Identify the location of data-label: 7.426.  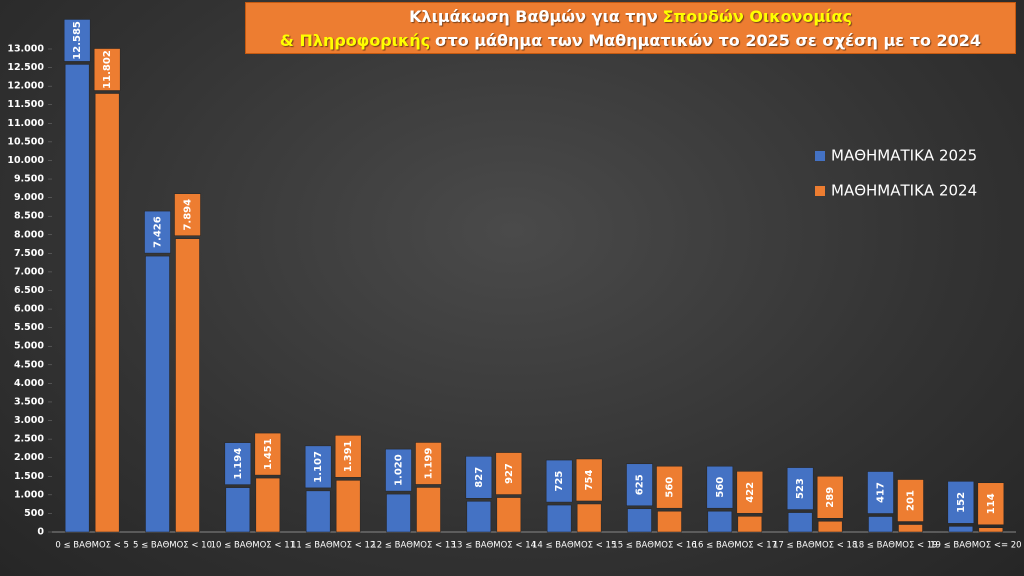
(158, 232).